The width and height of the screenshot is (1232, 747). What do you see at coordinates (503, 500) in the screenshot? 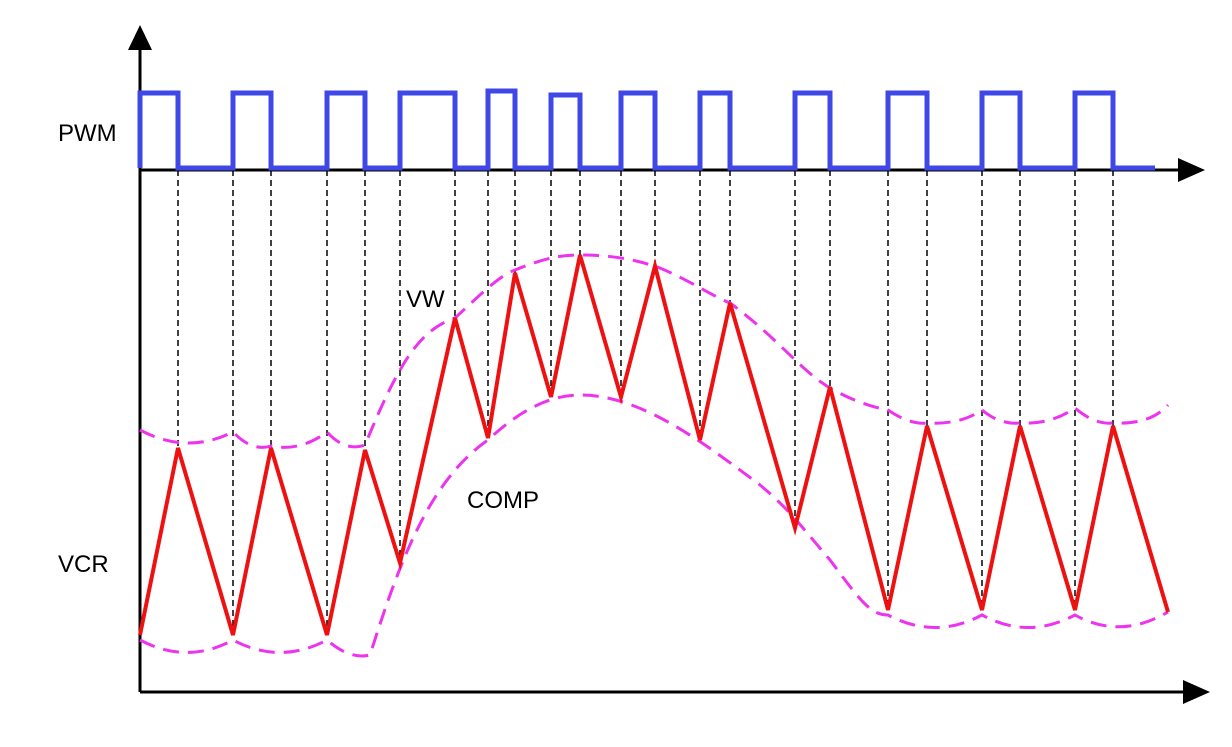
I see `label-comp: COMP` at bounding box center [503, 500].